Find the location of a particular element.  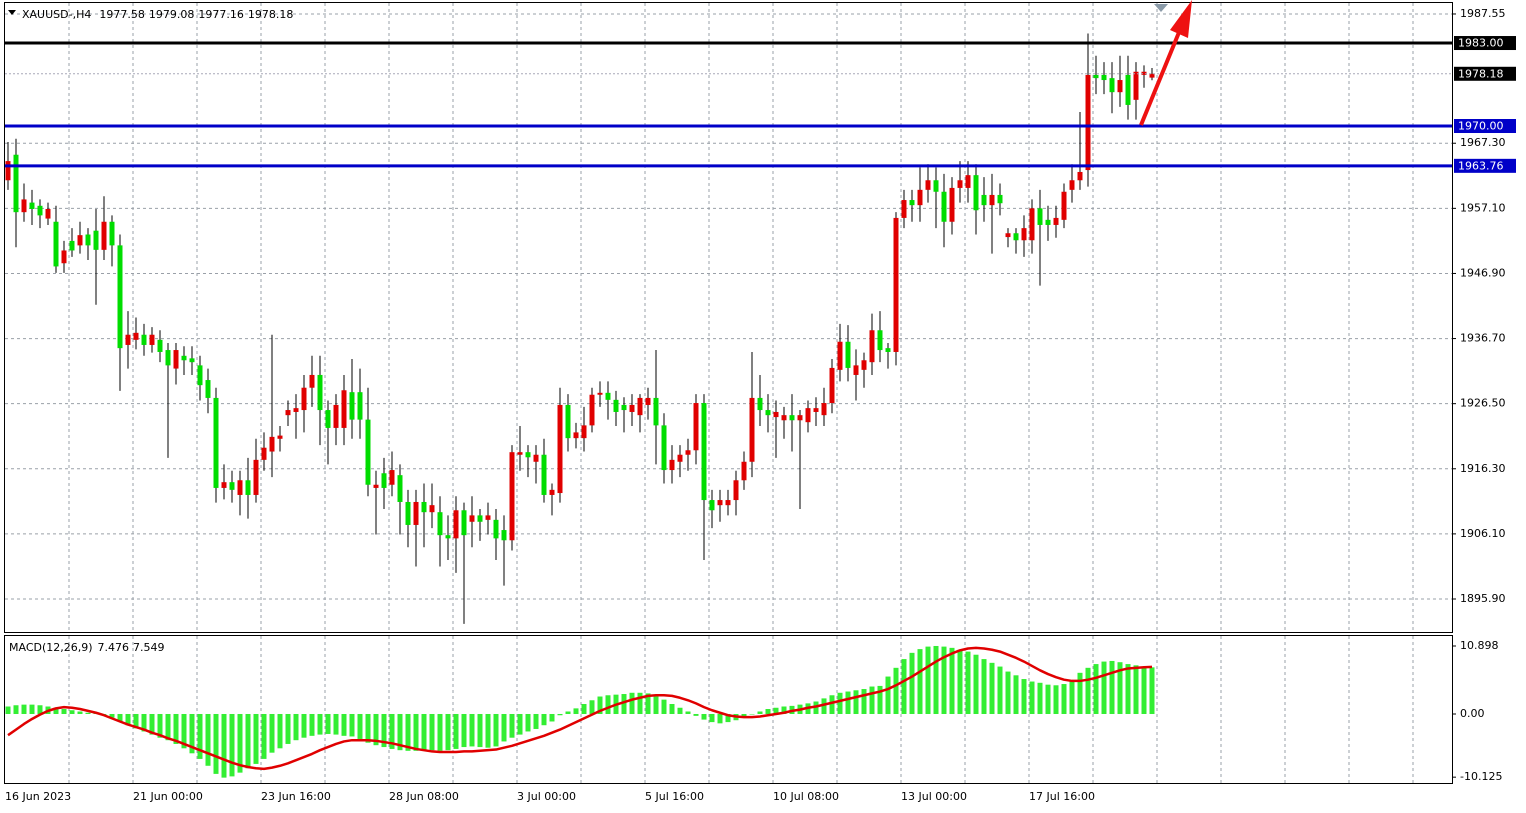

y-tick-label: 1895.90 is located at coordinates (1483, 598).